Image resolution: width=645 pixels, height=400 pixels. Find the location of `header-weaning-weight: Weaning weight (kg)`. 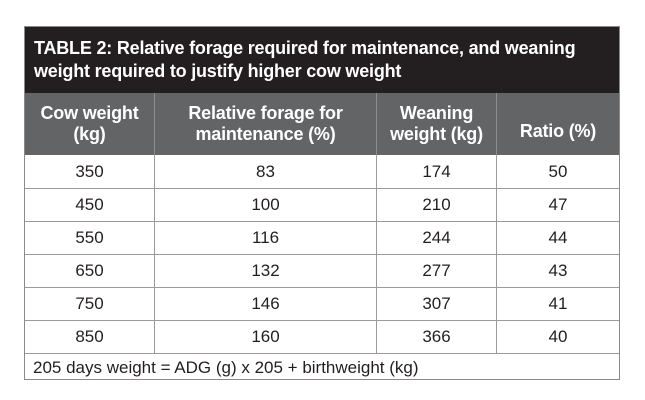

header-weaning-weight: Weaning weight (kg) is located at coordinates (436, 124).